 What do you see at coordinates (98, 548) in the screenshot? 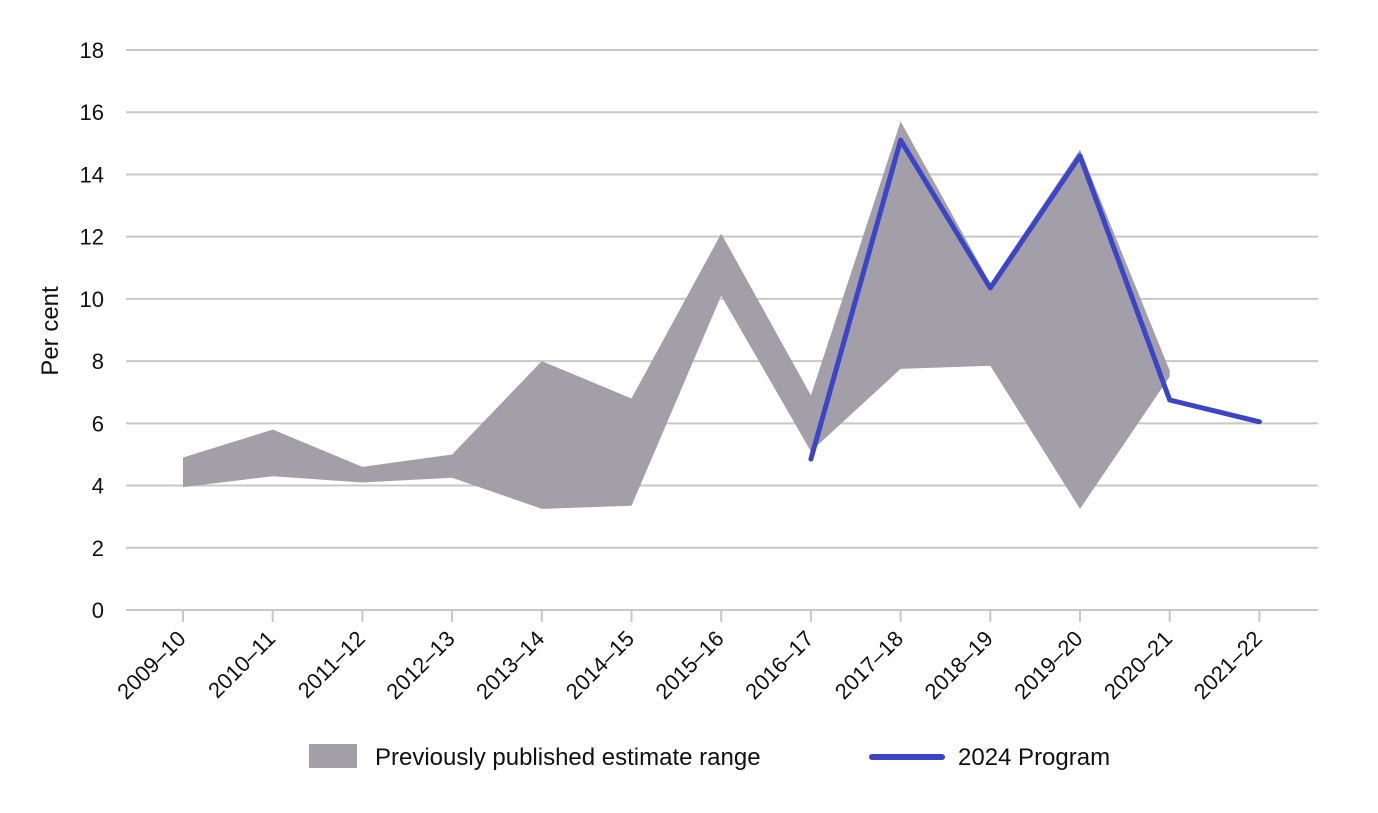
I see `y-tick-label: 2` at bounding box center [98, 548].